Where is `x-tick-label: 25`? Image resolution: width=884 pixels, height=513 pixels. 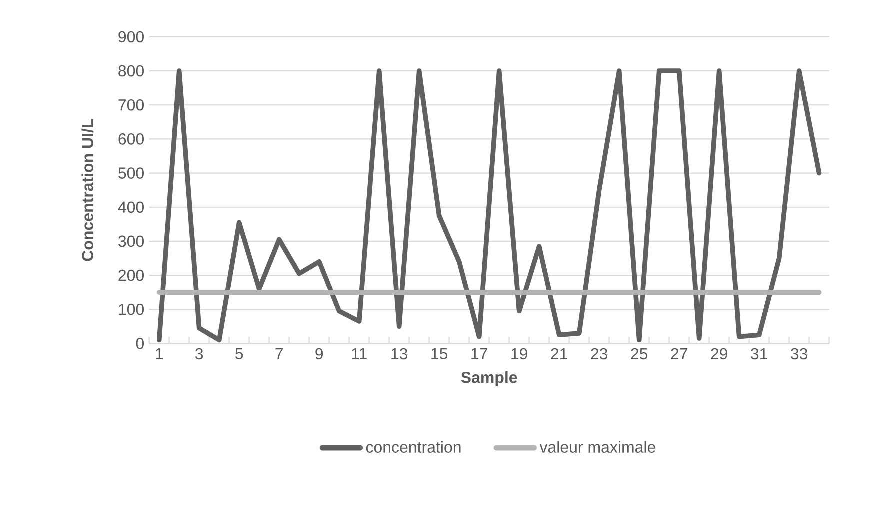 x-tick-label: 25 is located at coordinates (639, 354).